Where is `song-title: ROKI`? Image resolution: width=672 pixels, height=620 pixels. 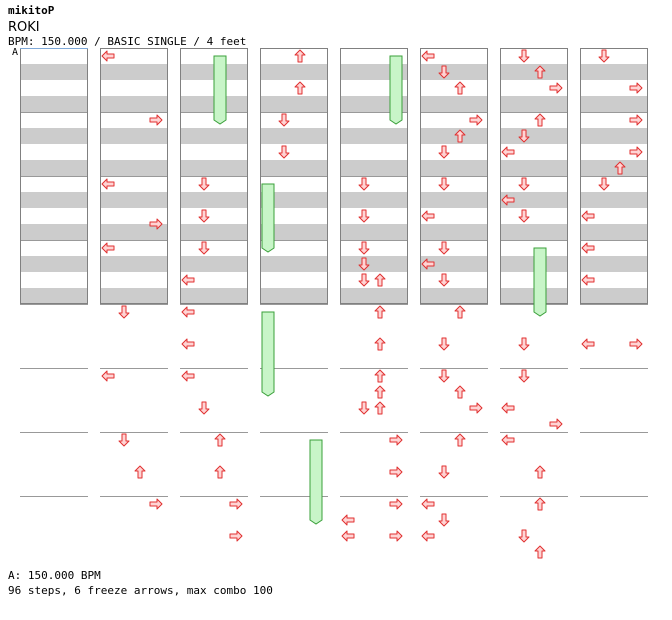
song-title: ROKI is located at coordinates (24, 27).